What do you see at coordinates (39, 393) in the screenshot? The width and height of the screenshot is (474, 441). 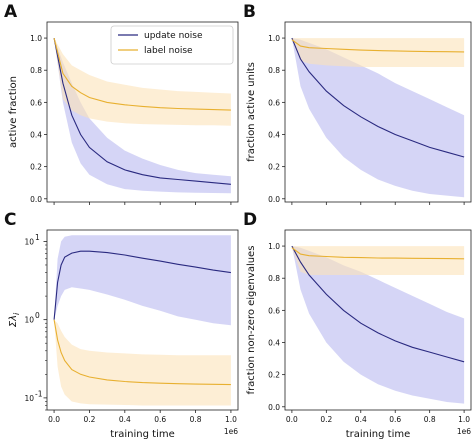 I see `y-tick-exponent: -1` at bounding box center [39, 393].